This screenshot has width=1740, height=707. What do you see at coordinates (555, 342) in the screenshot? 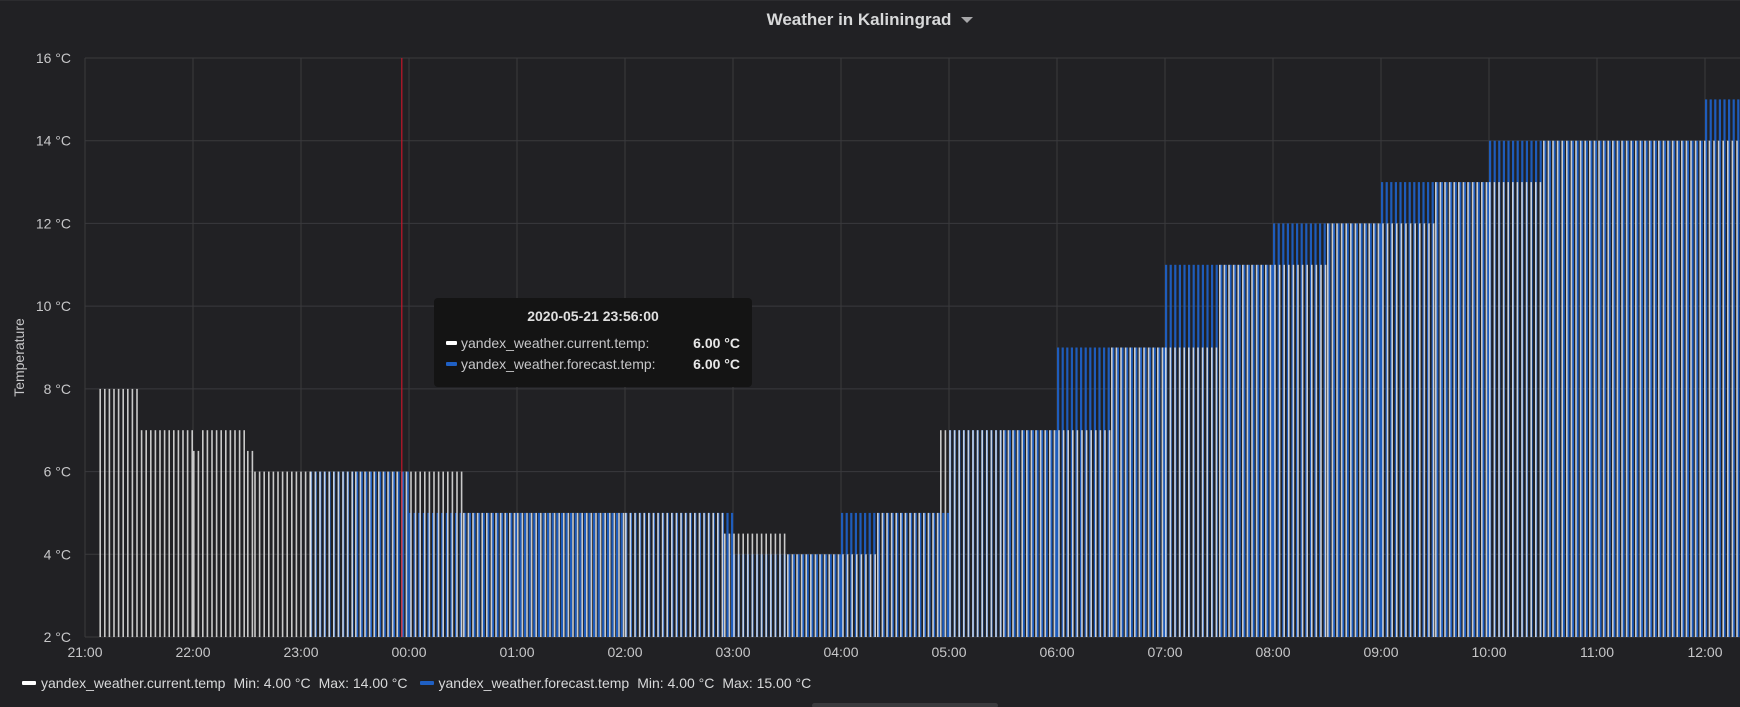
I see `tooltip-series-name: yandex_weather.current.temp:` at bounding box center [555, 342].